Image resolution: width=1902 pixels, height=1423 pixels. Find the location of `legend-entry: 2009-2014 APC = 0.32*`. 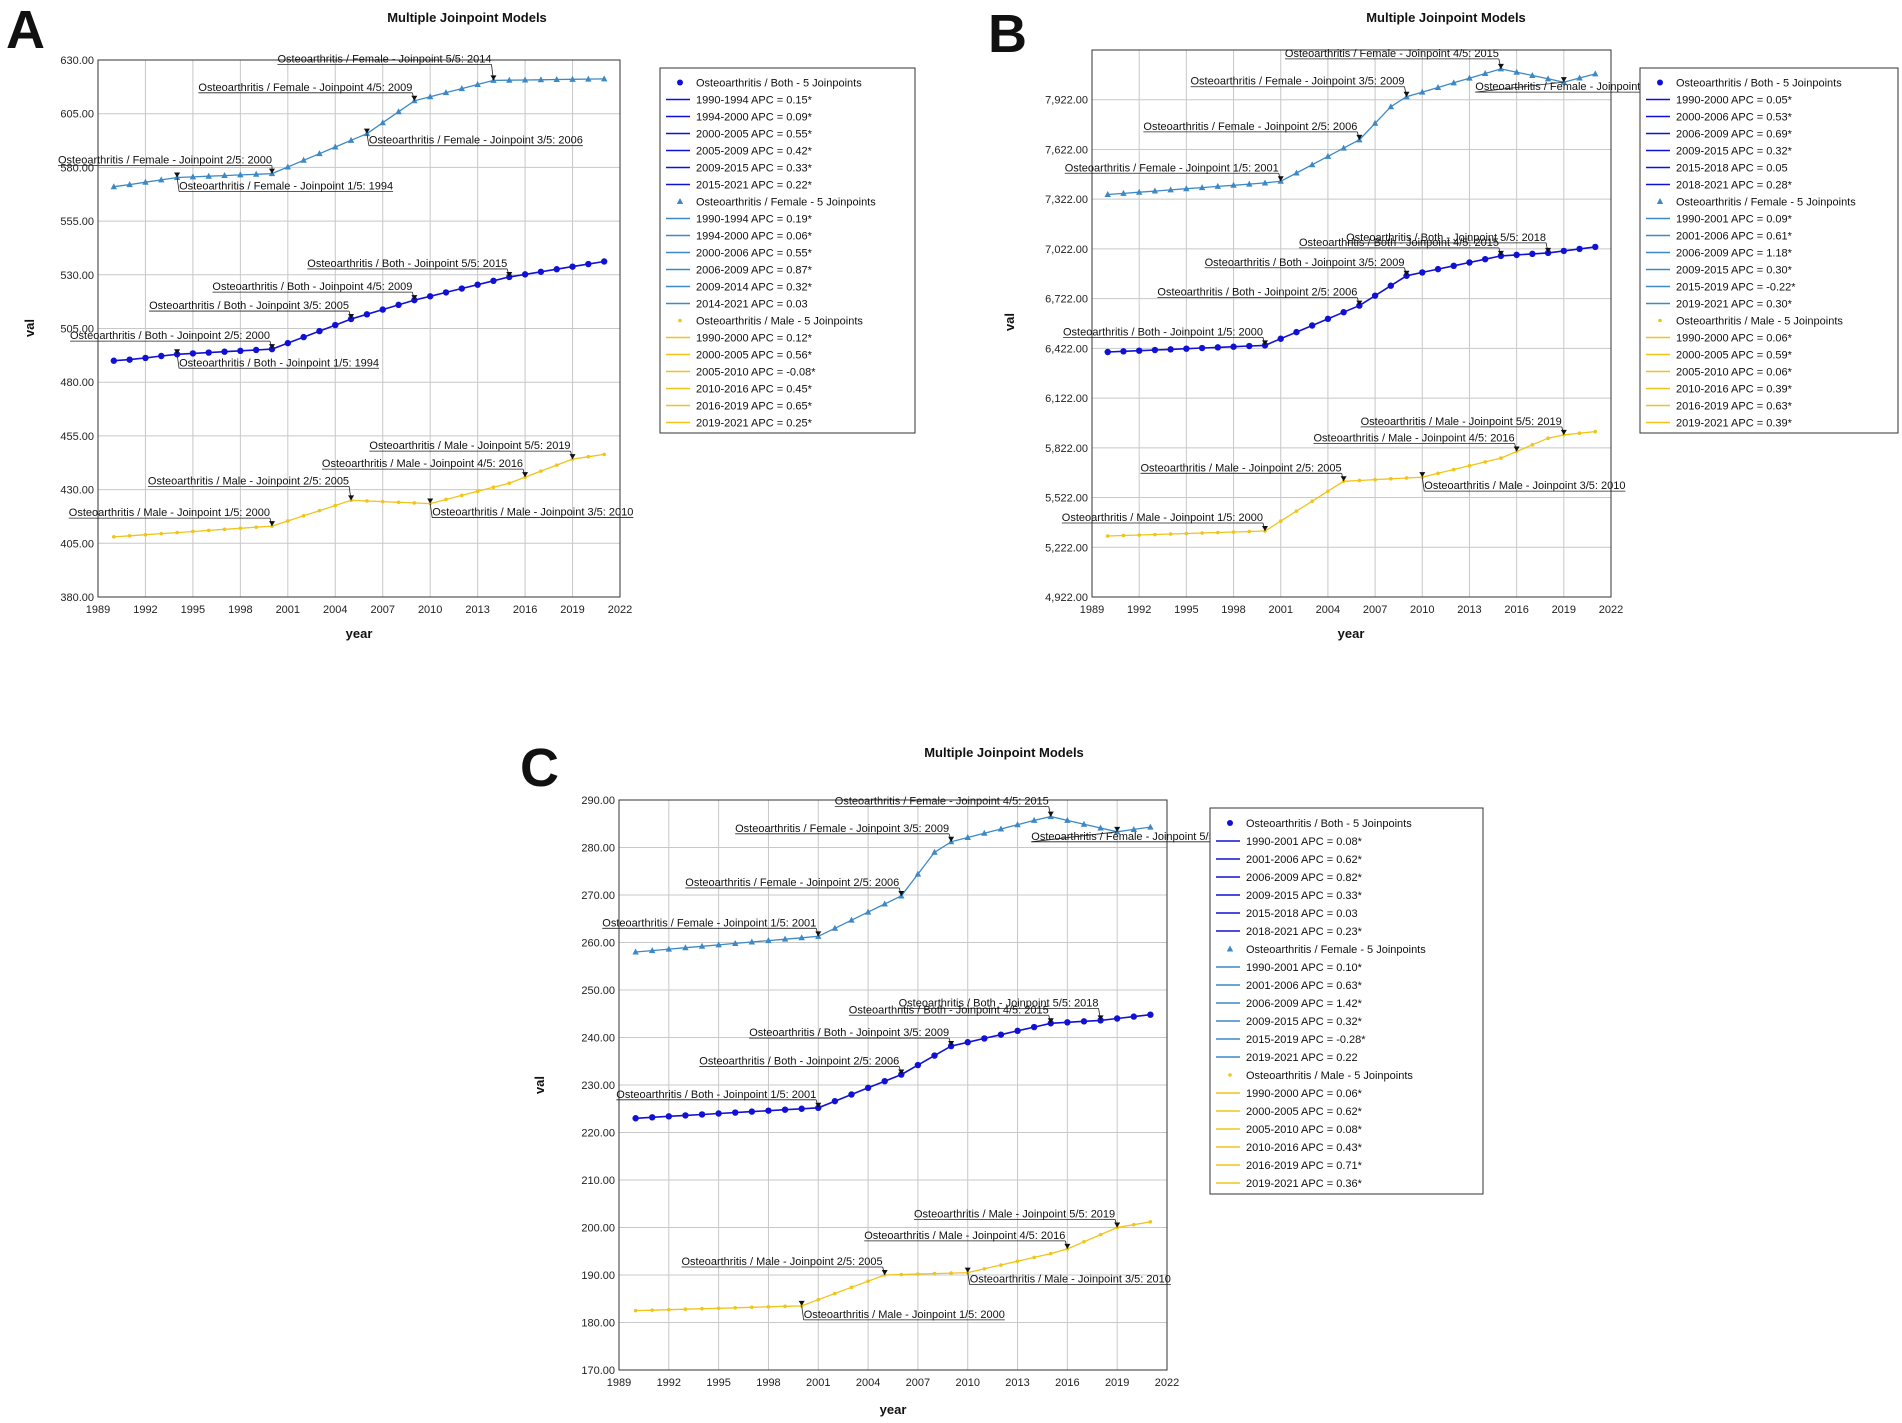

legend-entry: 2009-2014 APC = 0.32* is located at coordinates (754, 288).